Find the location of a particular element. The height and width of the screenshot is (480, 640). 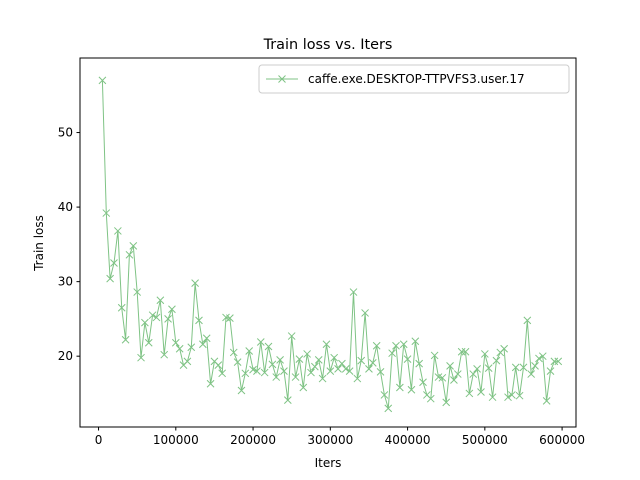

x-tick-label: 0 is located at coordinates (99, 440).